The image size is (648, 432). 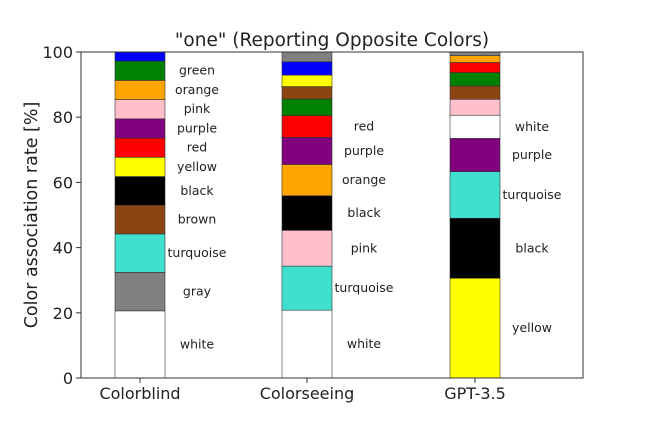 I want to click on y-tick-label: 100, so click(x=57, y=52).